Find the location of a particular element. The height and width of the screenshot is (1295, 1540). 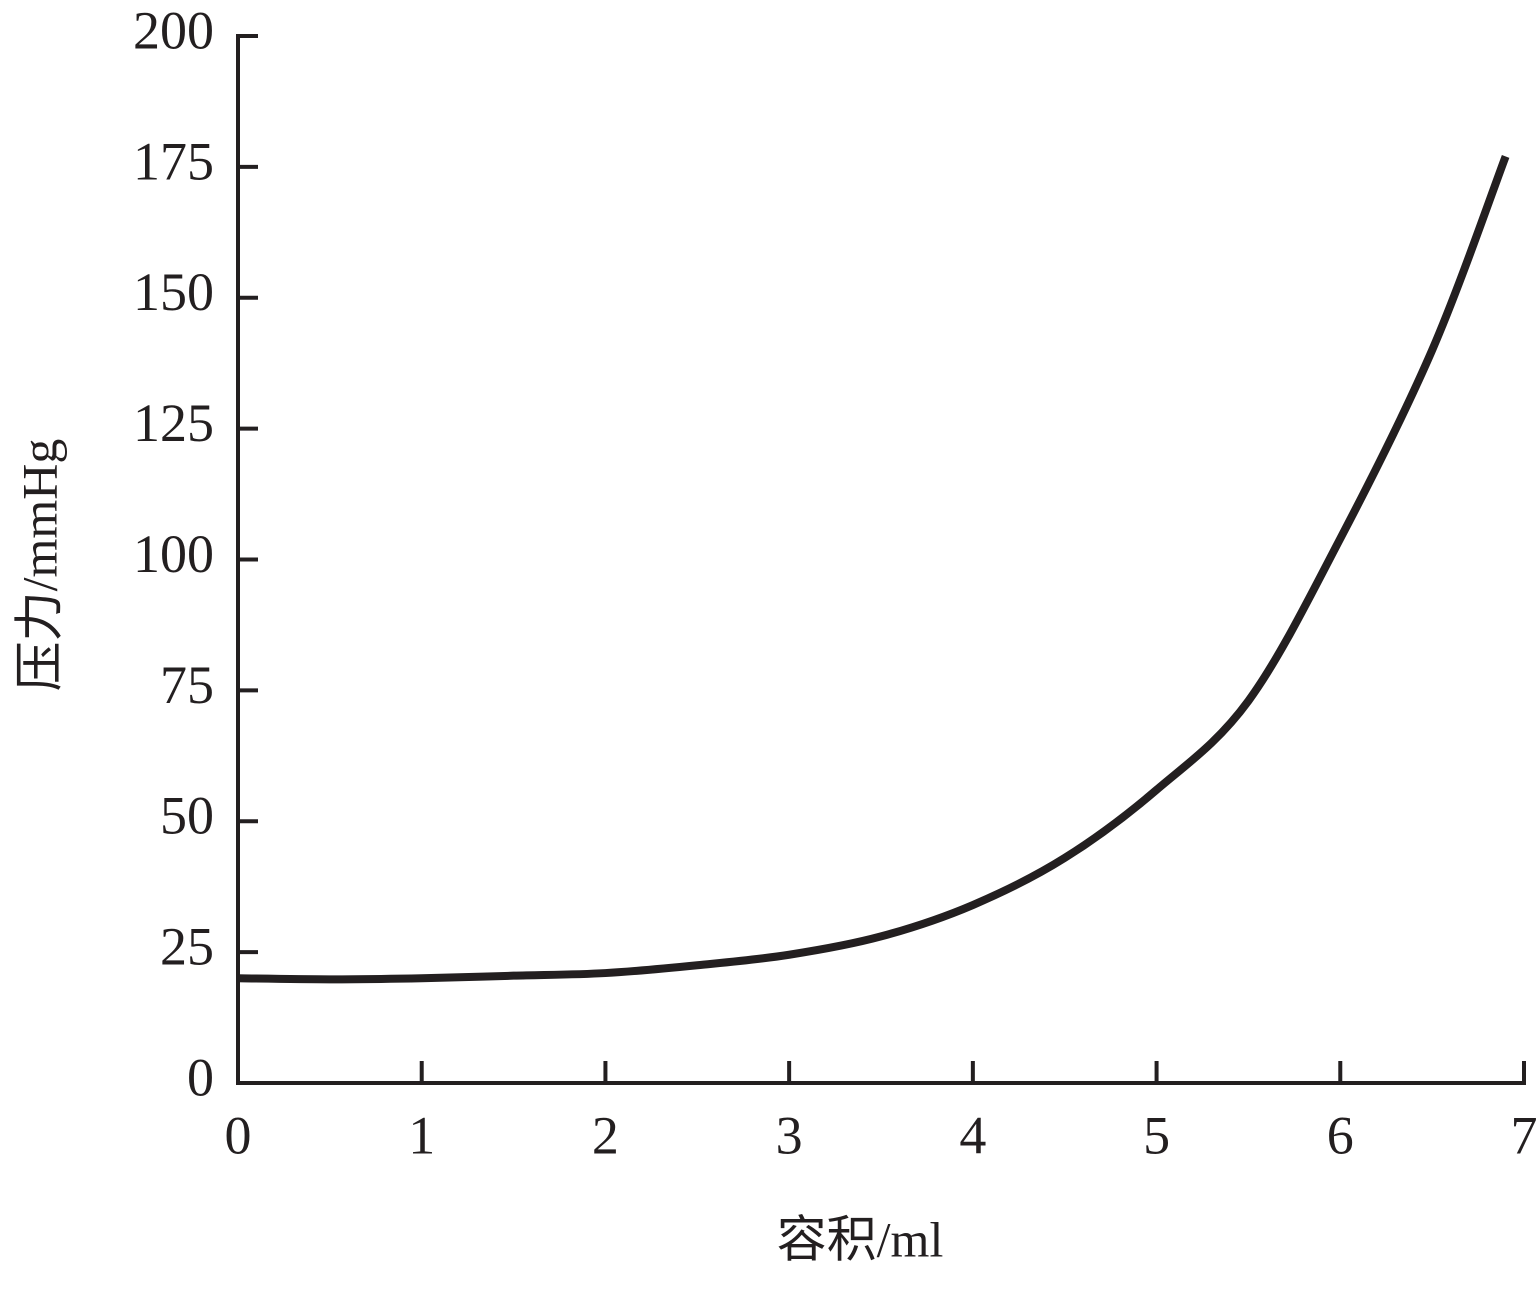

y-tick-label: 25 is located at coordinates (187, 947).